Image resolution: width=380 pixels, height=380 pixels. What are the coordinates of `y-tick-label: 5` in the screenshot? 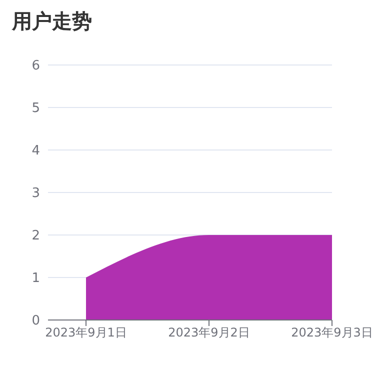 It's located at (36, 108).